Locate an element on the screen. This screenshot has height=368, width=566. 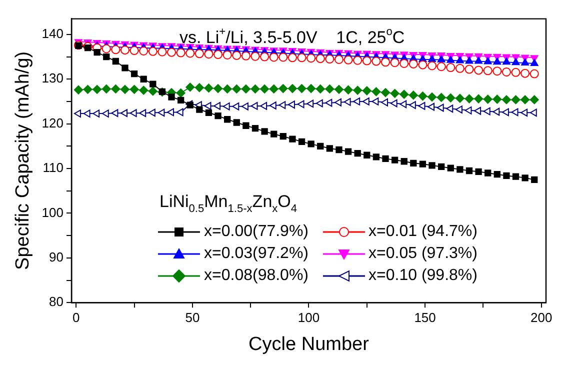
x-tick-label: 100 is located at coordinates (309, 317).